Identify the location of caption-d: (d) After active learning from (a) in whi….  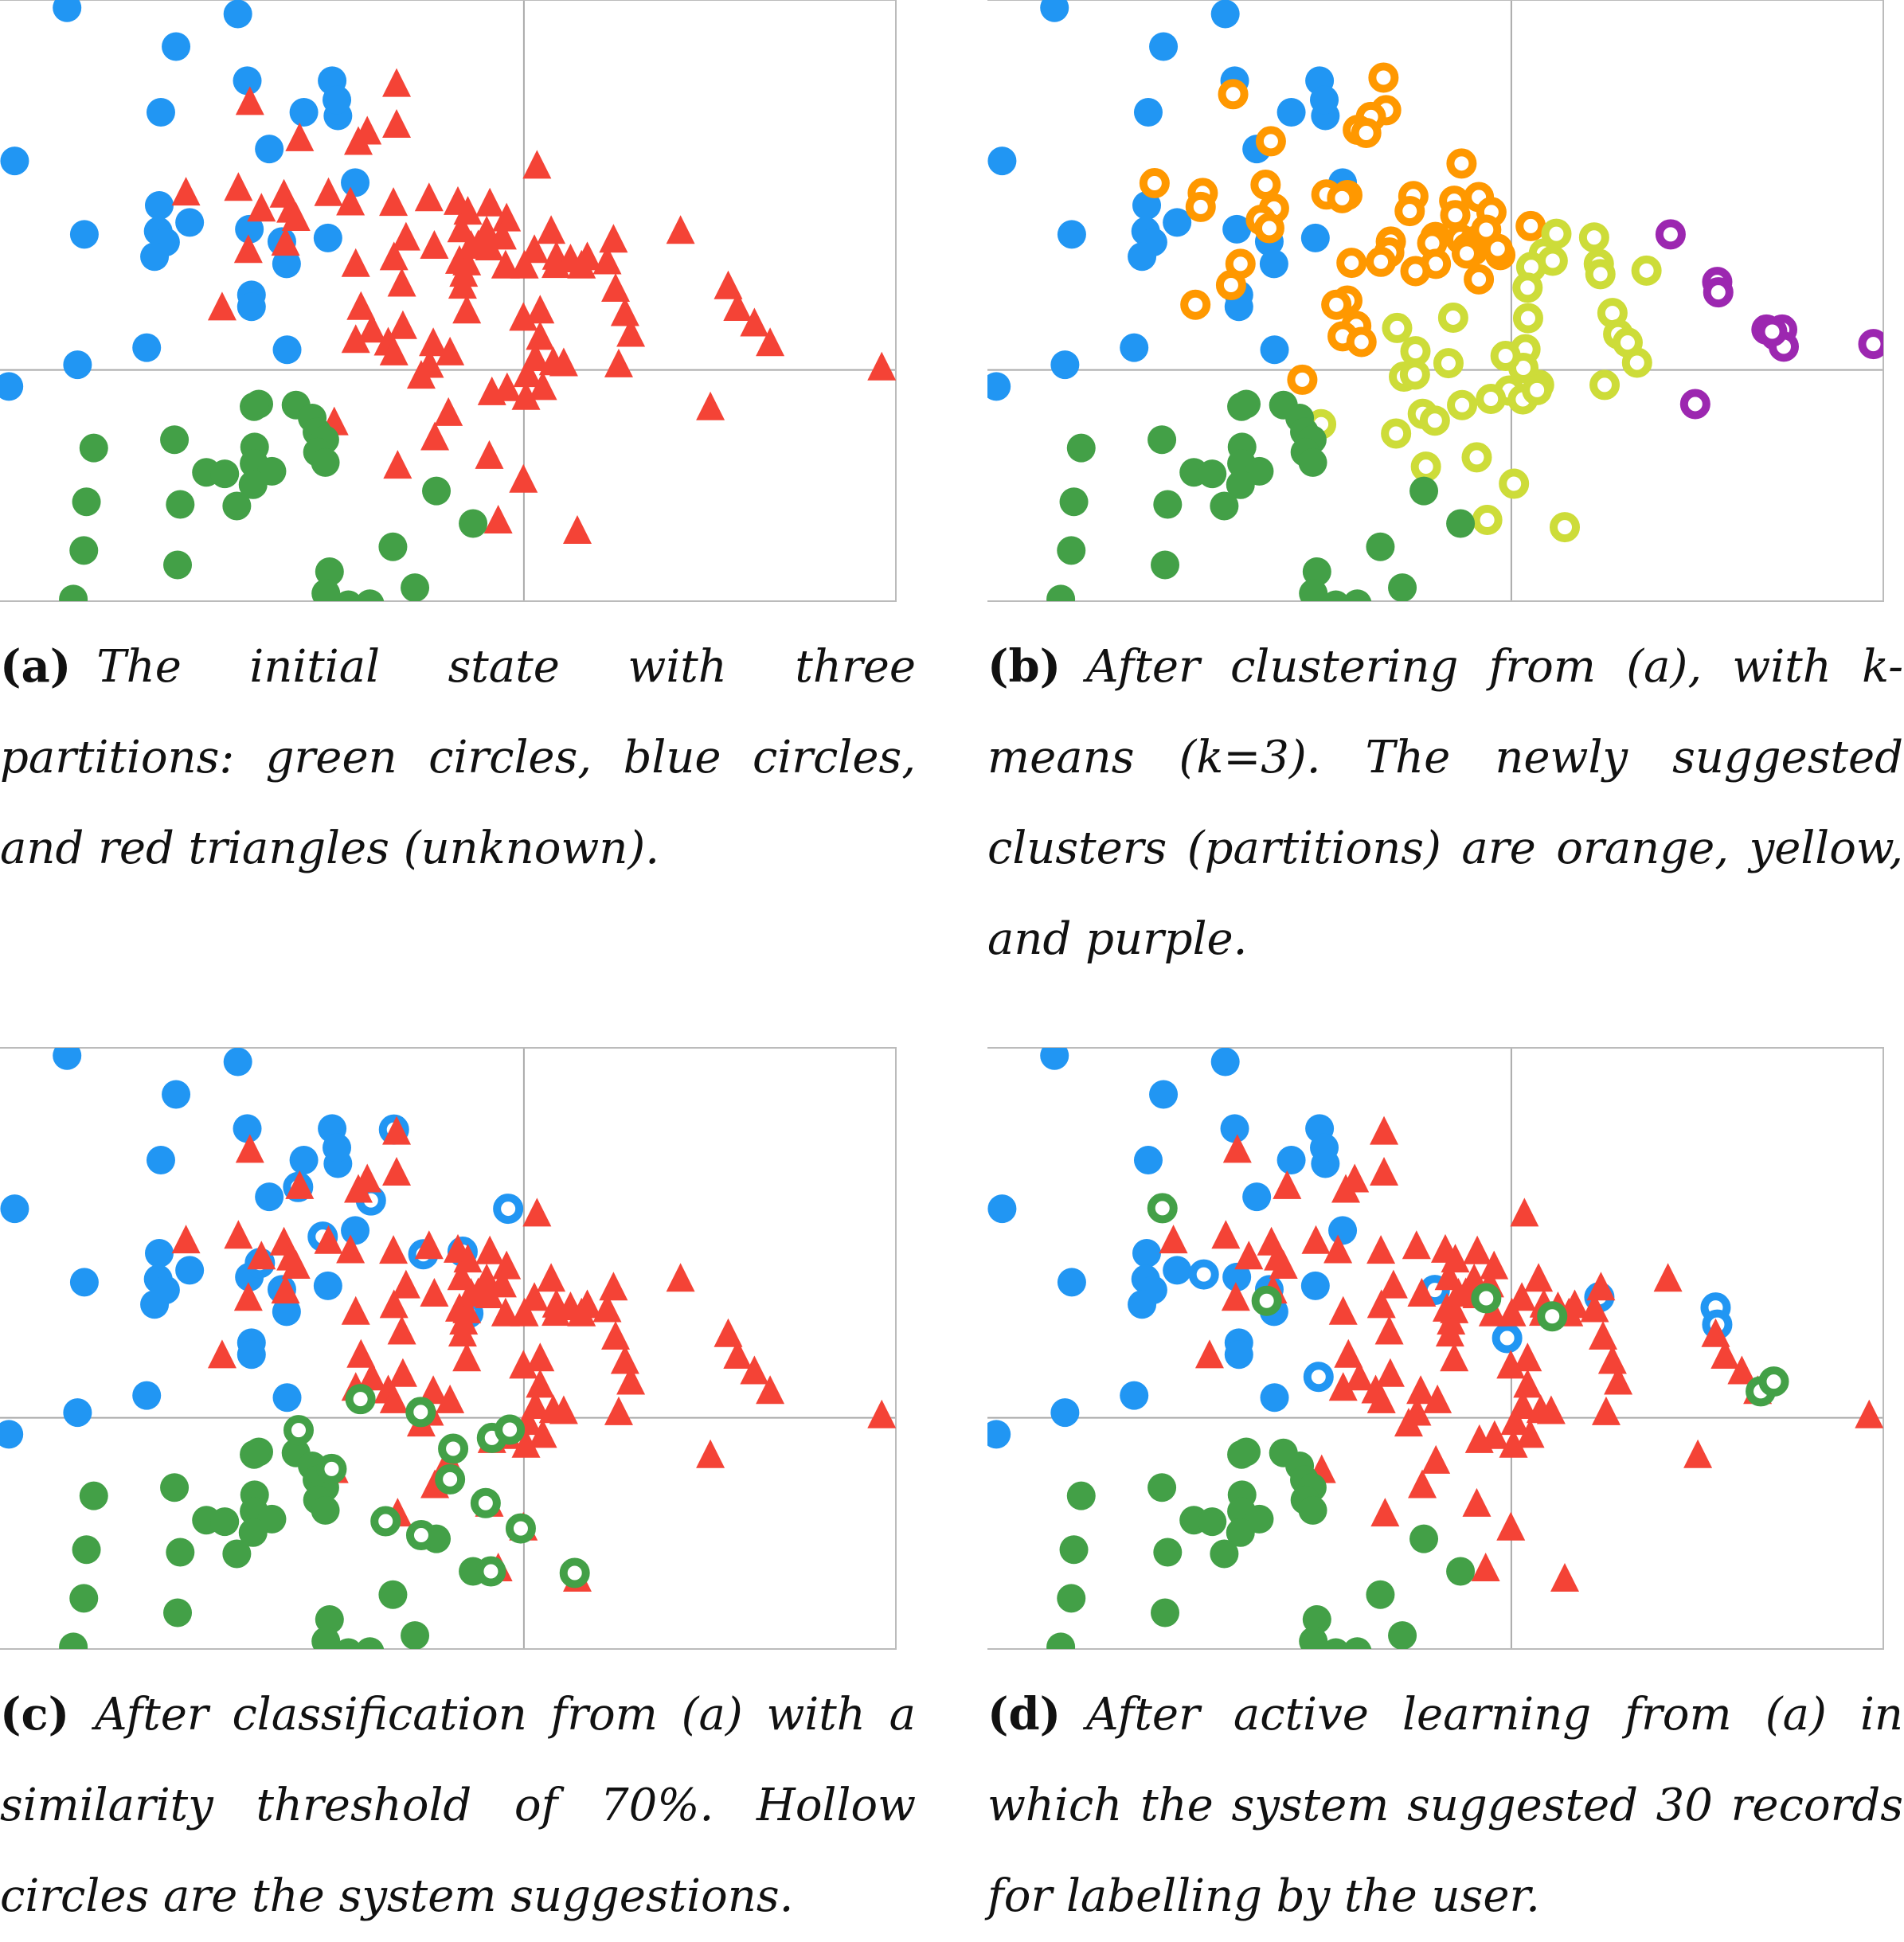
(1445, 1805).